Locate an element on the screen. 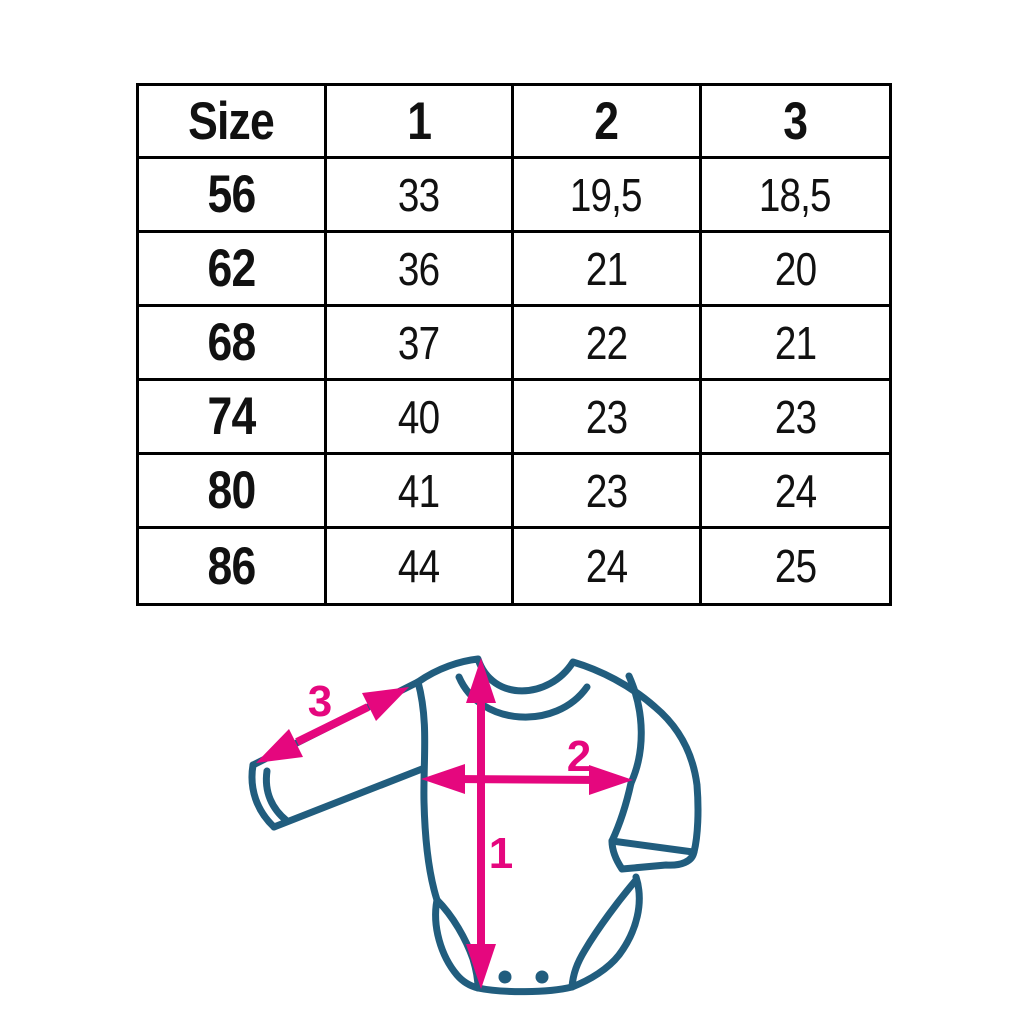 The width and height of the screenshot is (1024, 1024). cell-text: 33 is located at coordinates (419, 194).